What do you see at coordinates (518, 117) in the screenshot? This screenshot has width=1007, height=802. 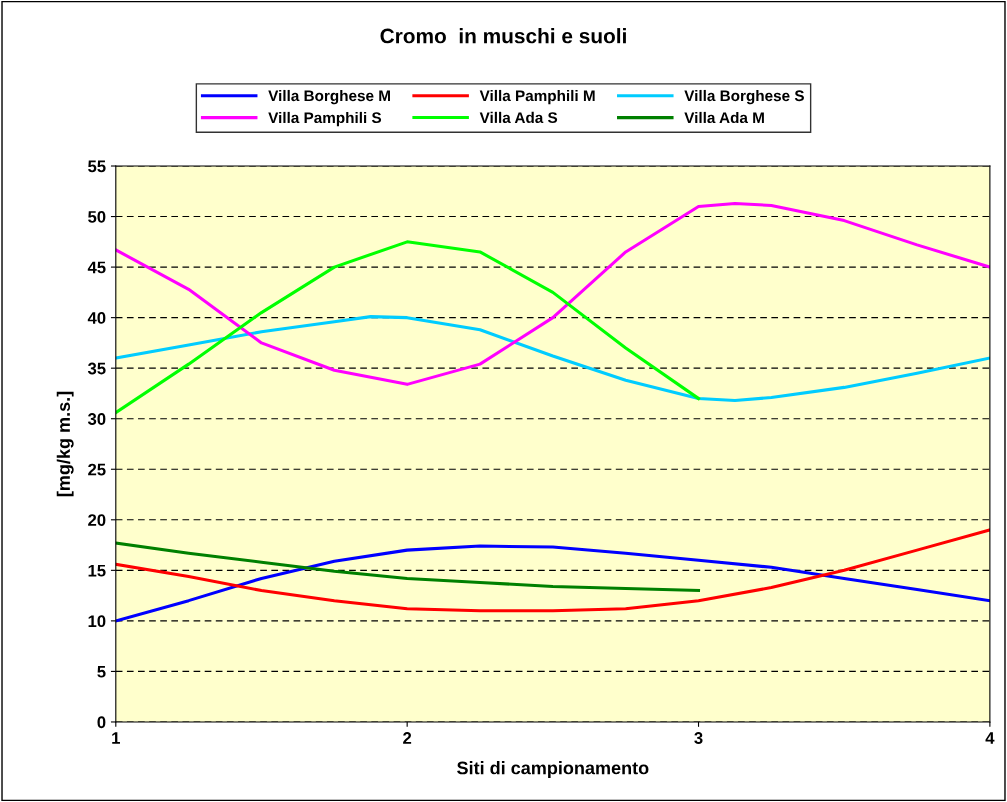 I see `legend-label: Villa Ada S` at bounding box center [518, 117].